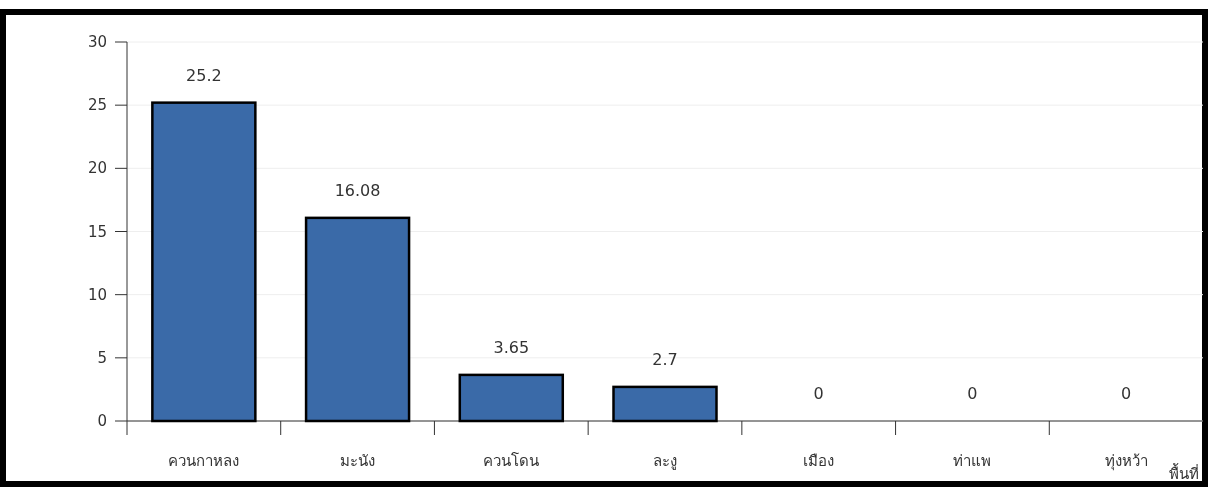 The image size is (1208, 487). I want to click on x-tick-label: ละงู, so click(665, 461).